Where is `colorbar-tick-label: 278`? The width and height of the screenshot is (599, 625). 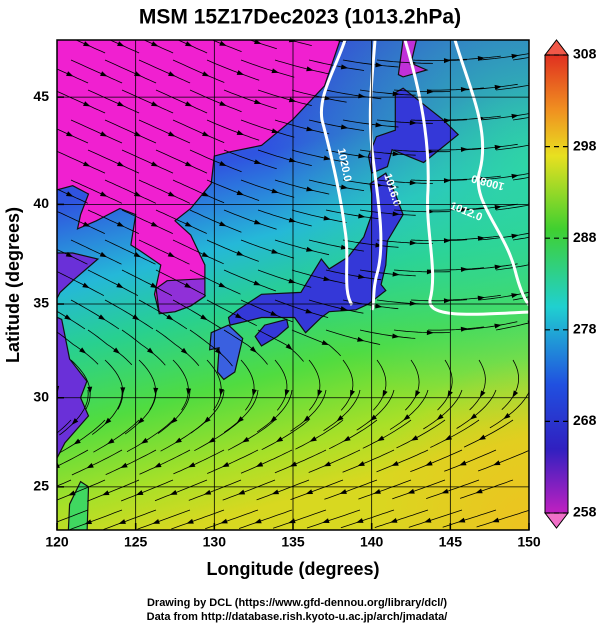
colorbar-tick-label: 278 is located at coordinates (585, 329).